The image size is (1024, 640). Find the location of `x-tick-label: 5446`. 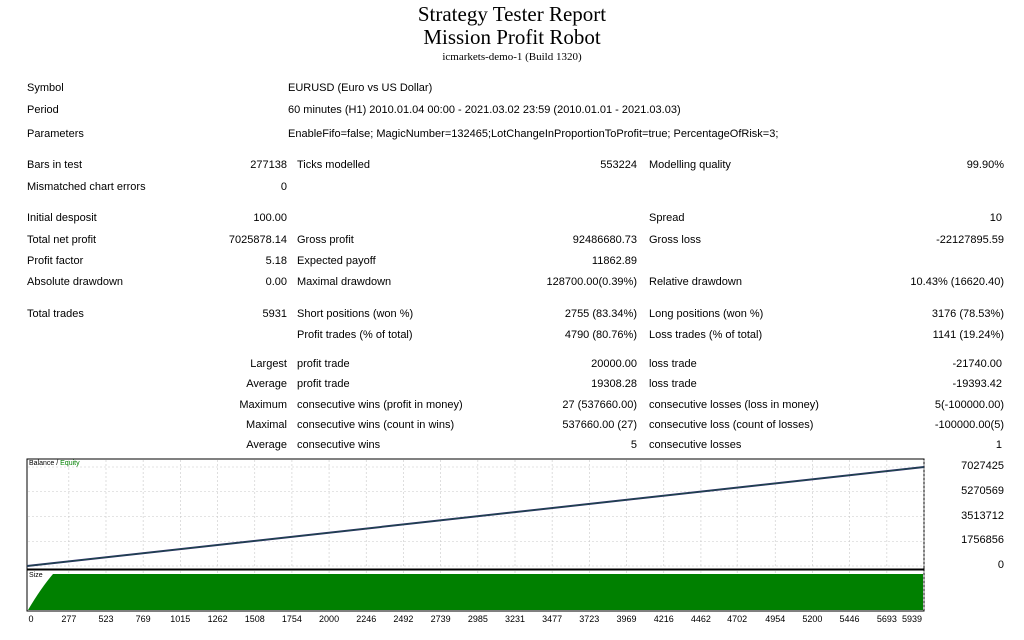

x-tick-label: 5446 is located at coordinates (849, 619).